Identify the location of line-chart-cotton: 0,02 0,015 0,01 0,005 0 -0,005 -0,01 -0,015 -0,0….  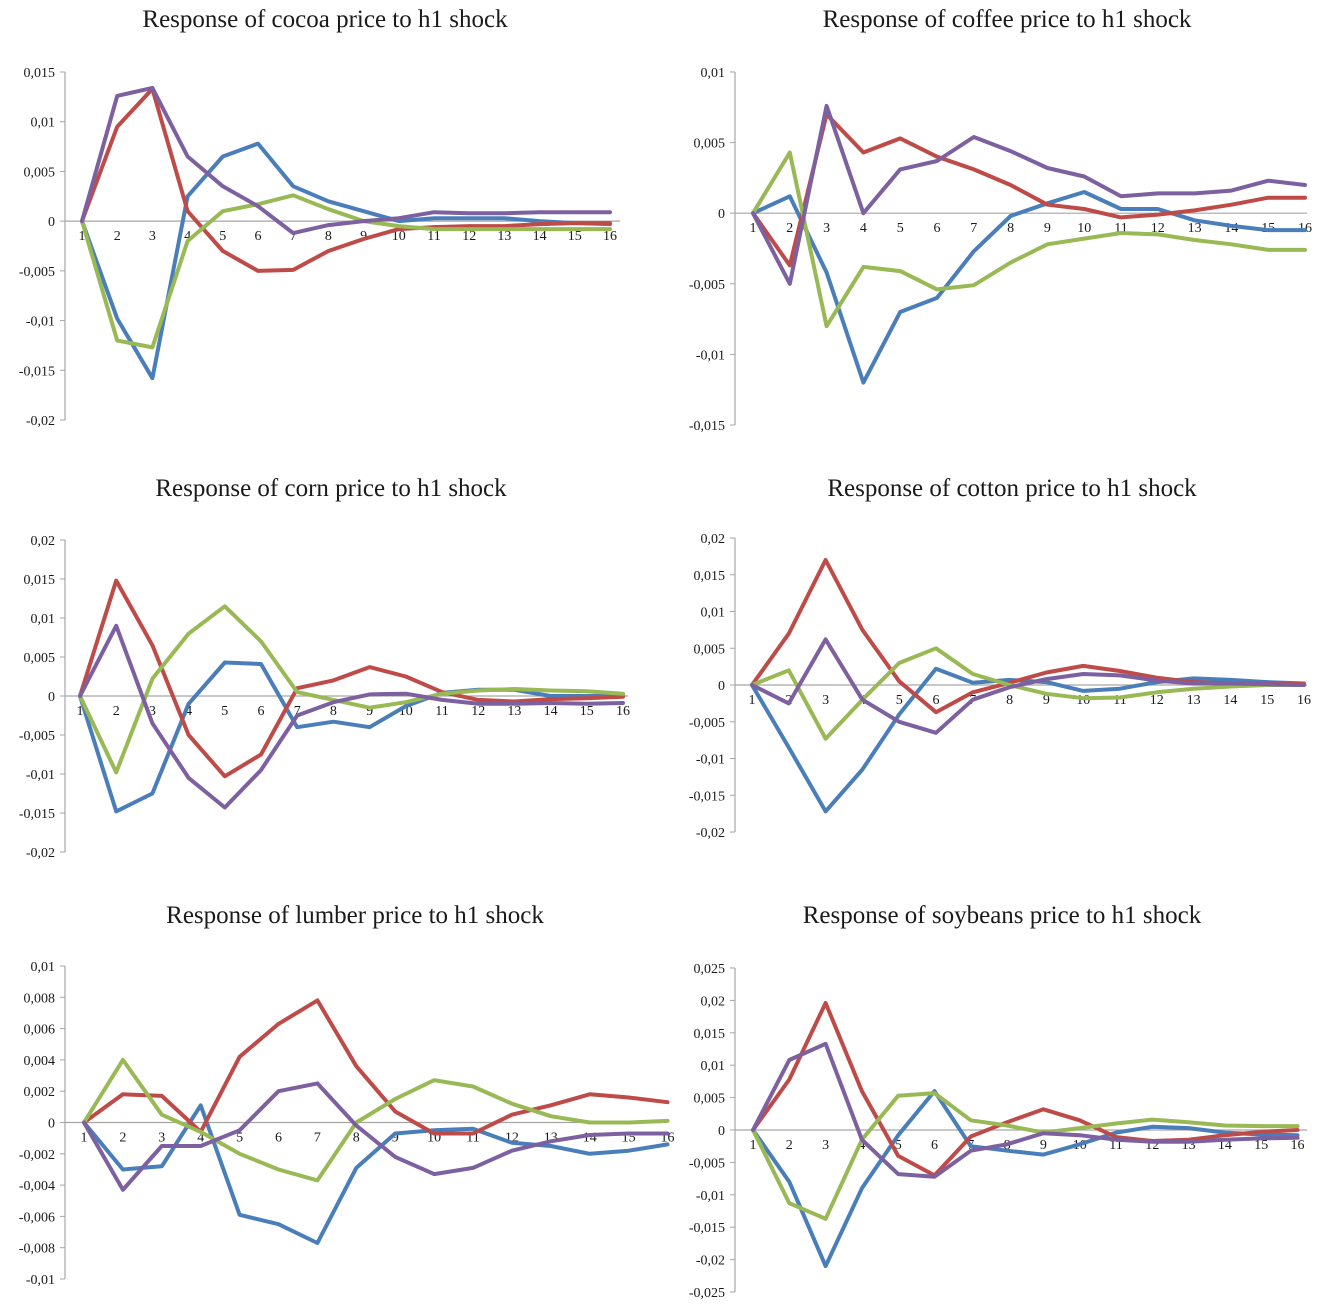
(1000, 686).